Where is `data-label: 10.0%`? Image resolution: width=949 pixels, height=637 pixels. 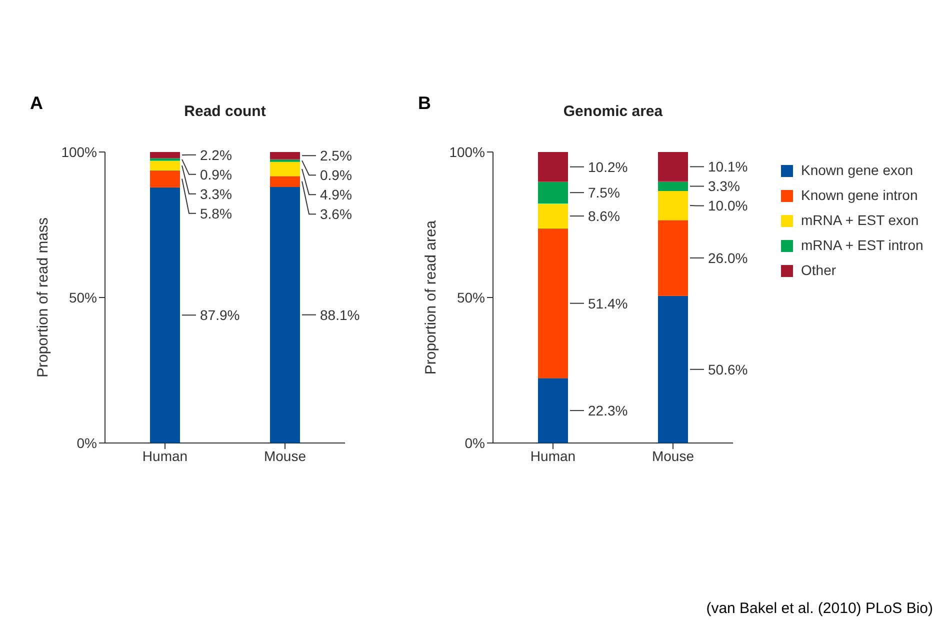
data-label: 10.0% is located at coordinates (728, 206).